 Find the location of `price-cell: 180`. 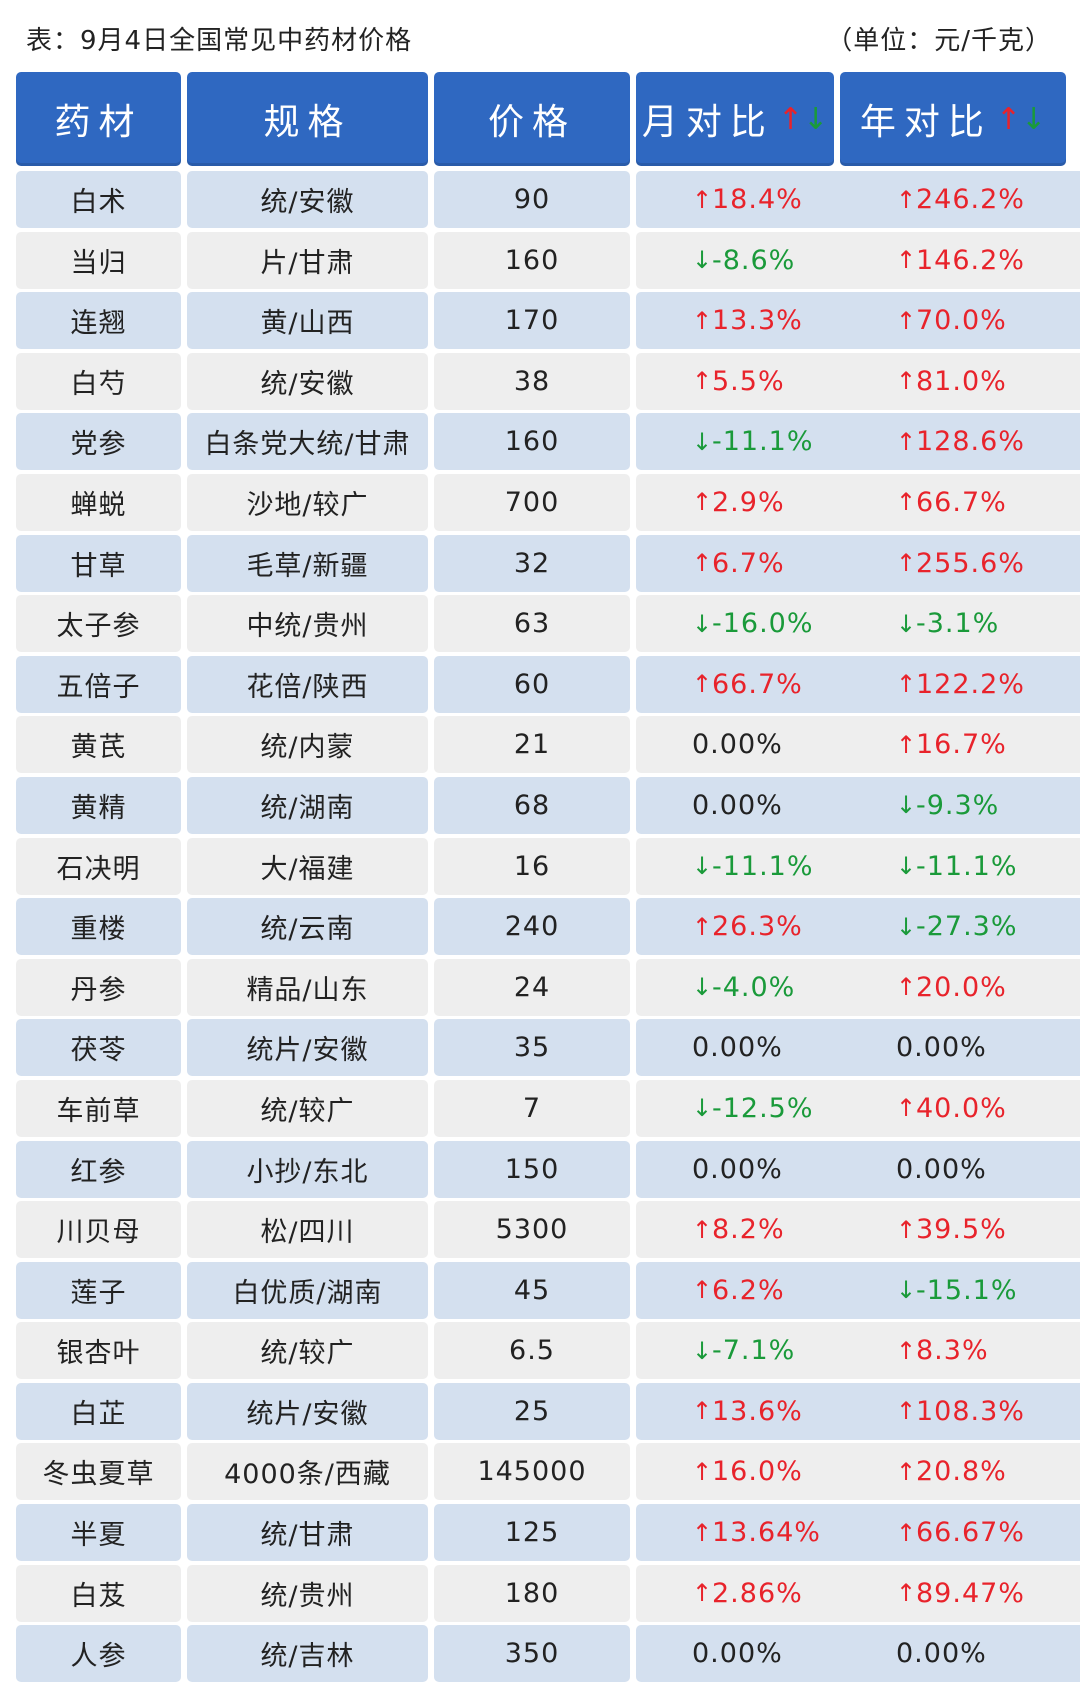

price-cell: 180 is located at coordinates (532, 1593).